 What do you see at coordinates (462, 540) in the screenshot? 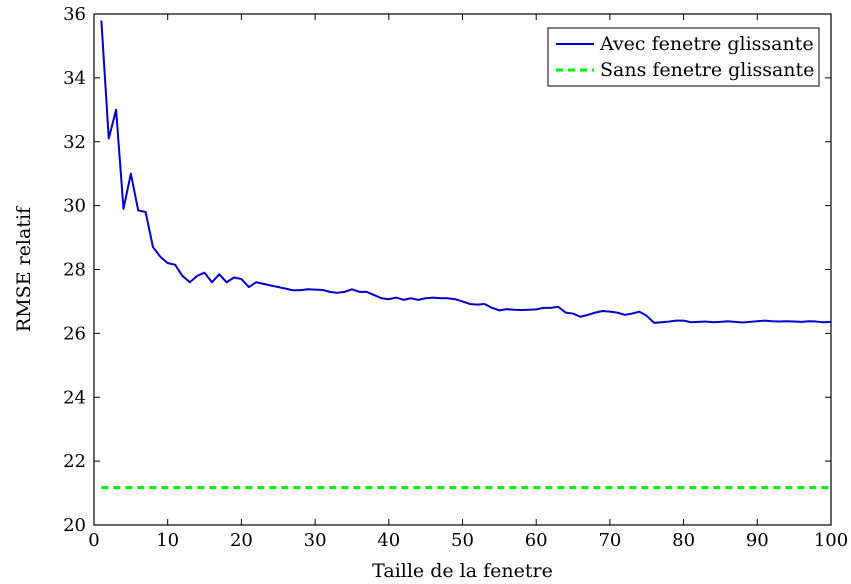
I see `x-tick-label: 50` at bounding box center [462, 540].